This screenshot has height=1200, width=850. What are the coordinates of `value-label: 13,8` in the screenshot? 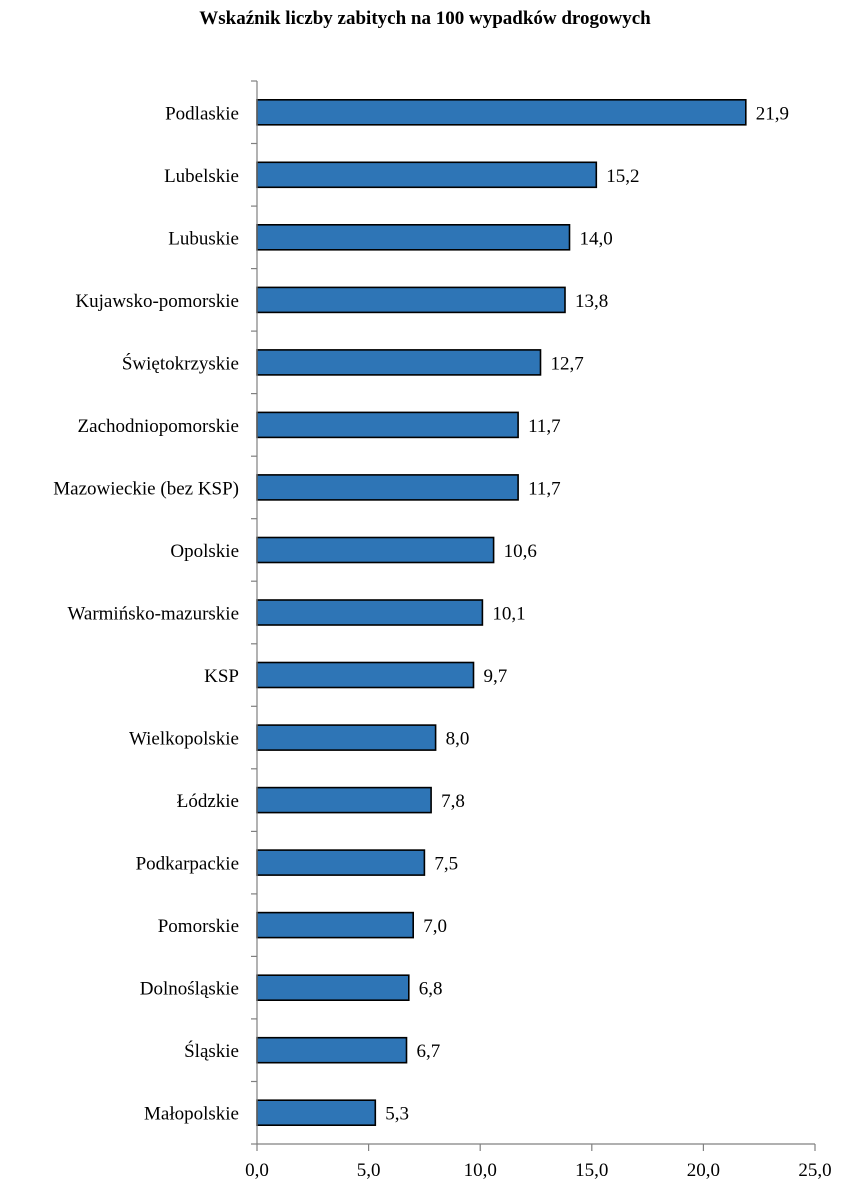 It's located at (591, 301).